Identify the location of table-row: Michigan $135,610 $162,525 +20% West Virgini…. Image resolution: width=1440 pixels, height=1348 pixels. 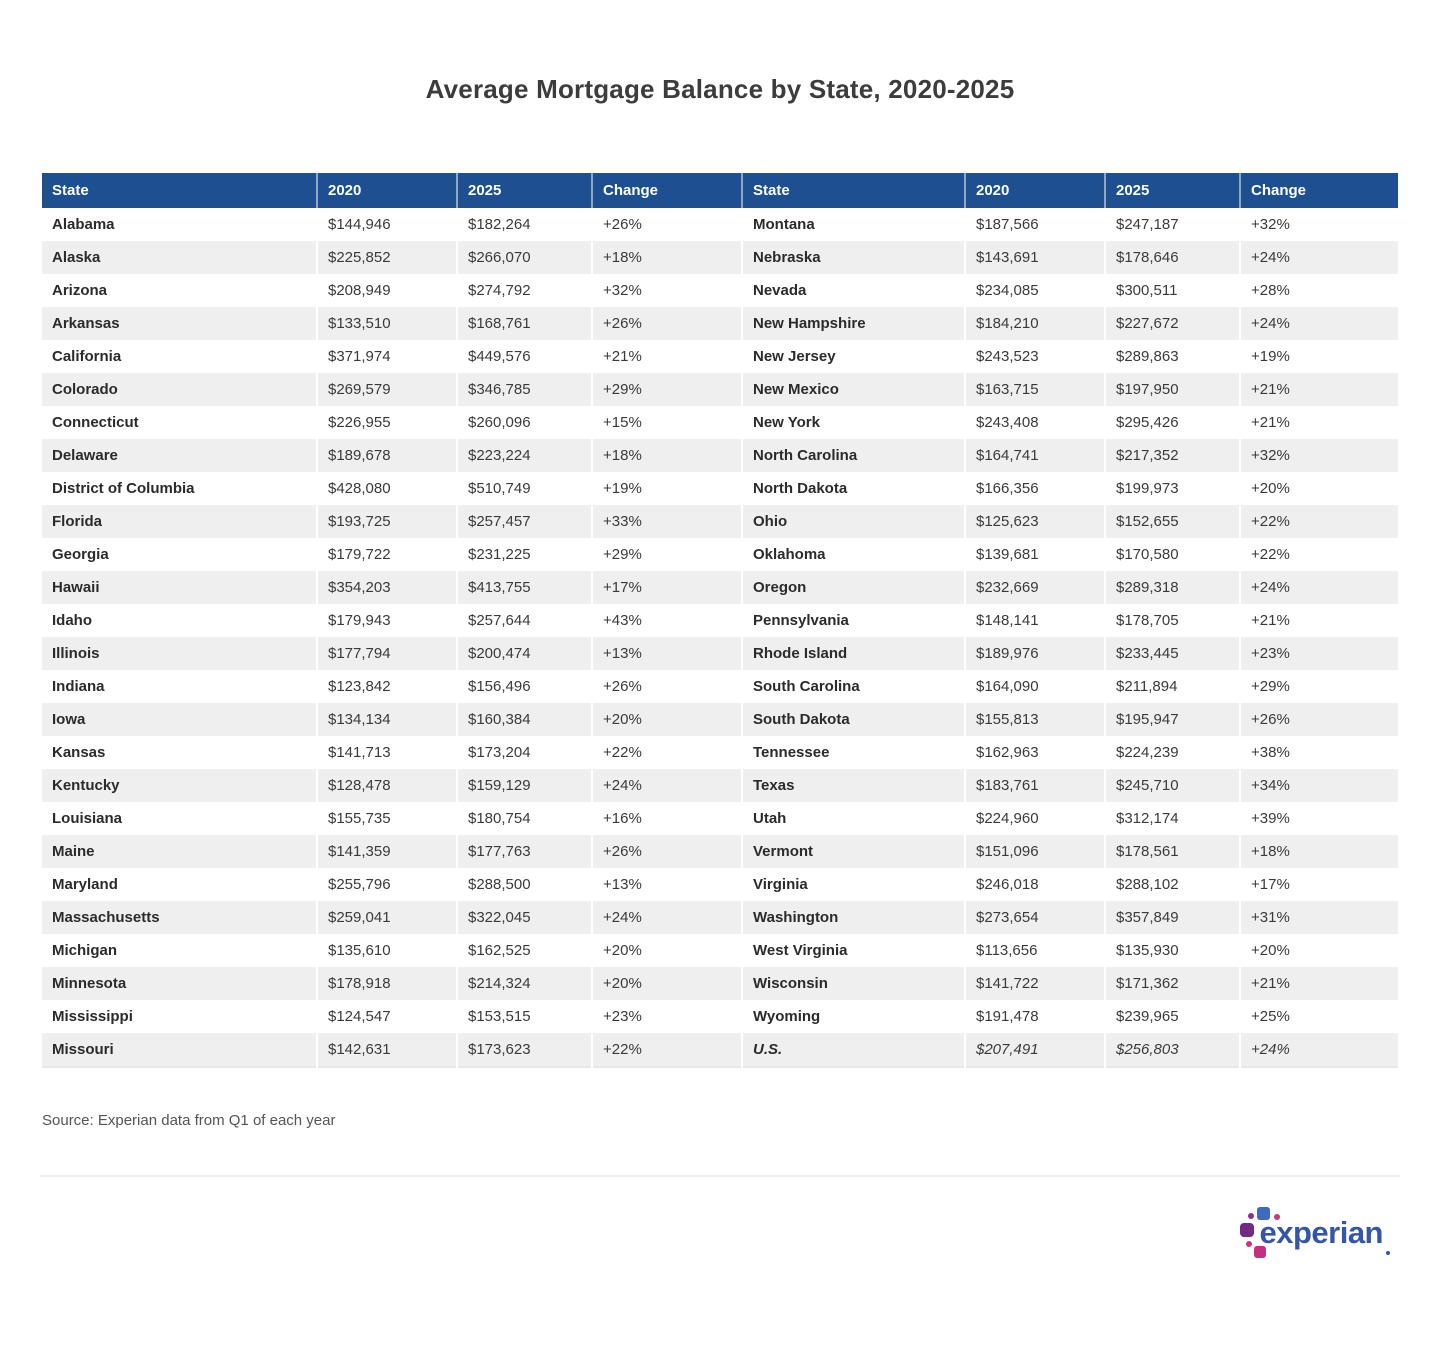
(720, 950).